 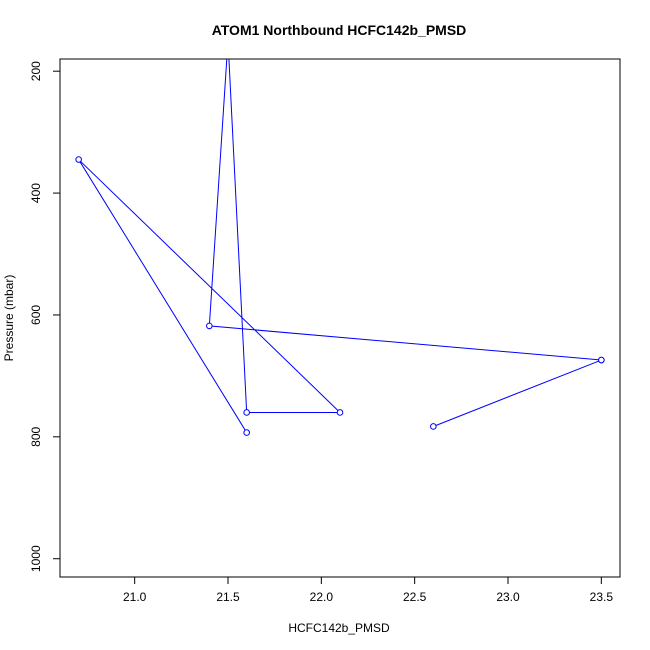 What do you see at coordinates (36, 437) in the screenshot?
I see `y-tick-label: 800` at bounding box center [36, 437].